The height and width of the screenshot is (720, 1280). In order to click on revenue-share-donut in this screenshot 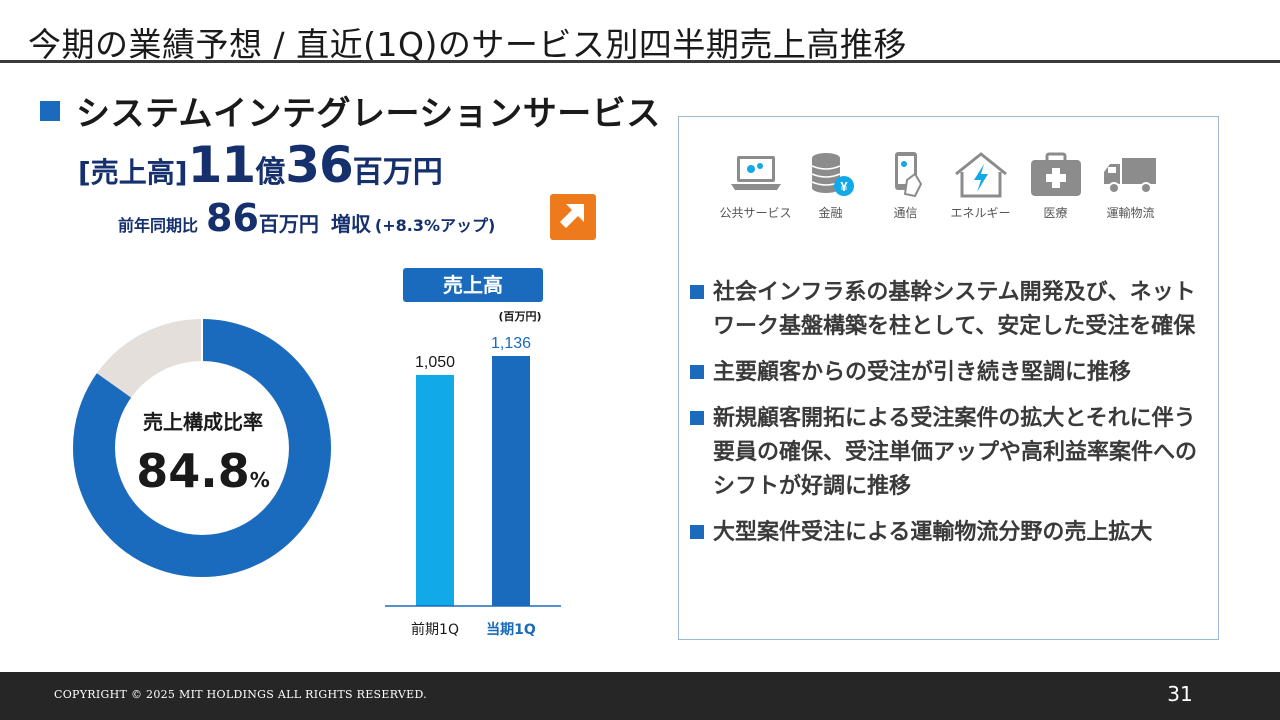, I will do `click(202, 448)`.